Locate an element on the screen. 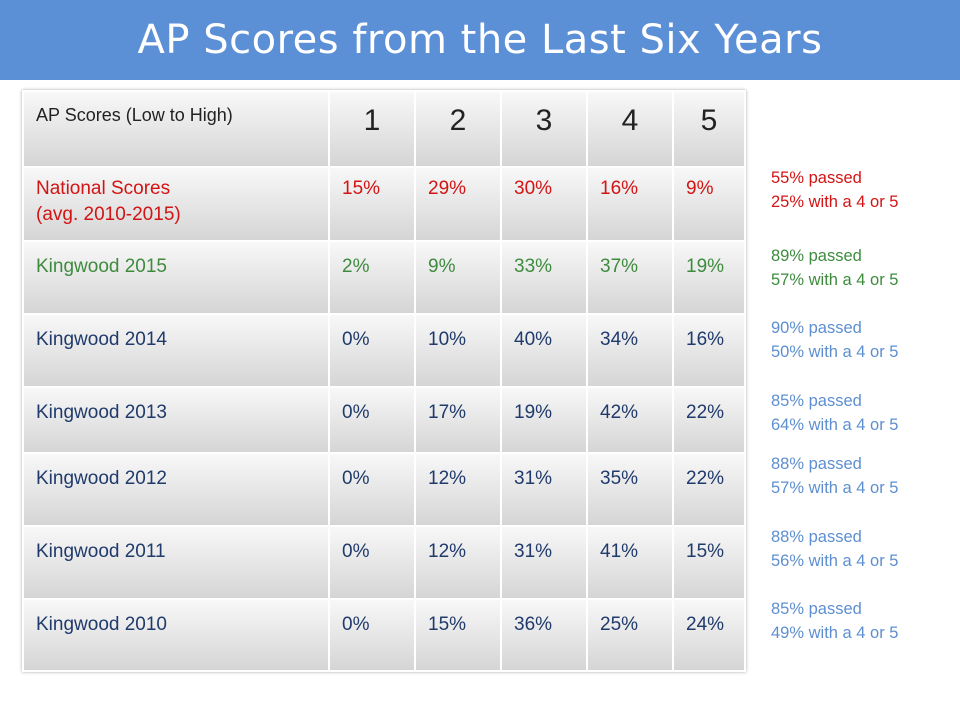  table-cell: 33% is located at coordinates (544, 277).